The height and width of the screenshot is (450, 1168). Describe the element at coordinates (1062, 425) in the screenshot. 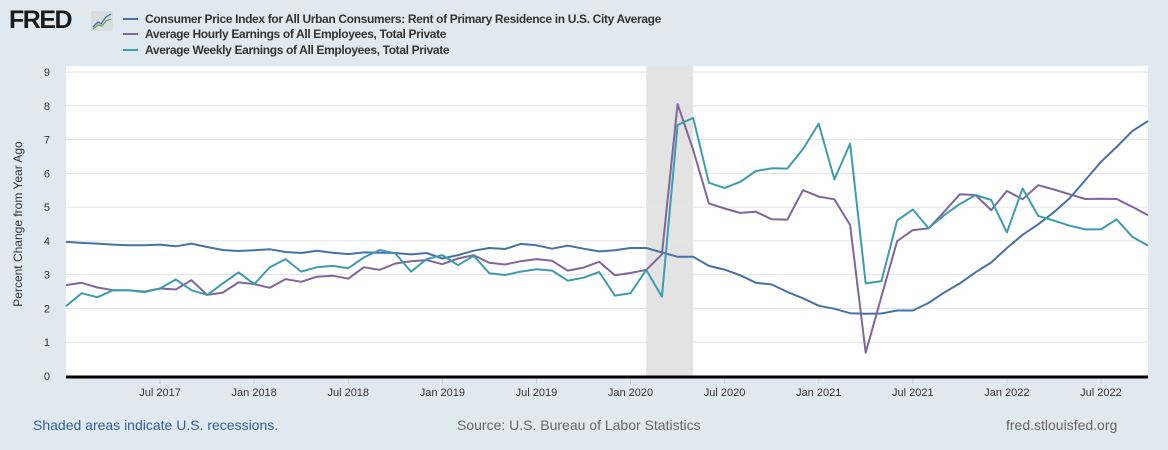

I see `fred-site-link: fred.stlouisfed.org` at that location.